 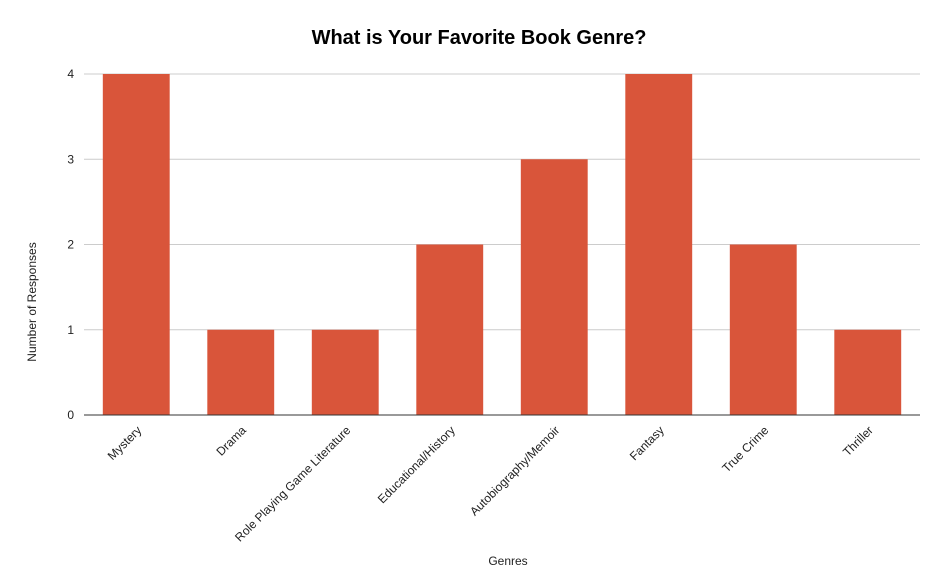 I want to click on y-tick-labels: 0 1 2 3 4, so click(x=70, y=244).